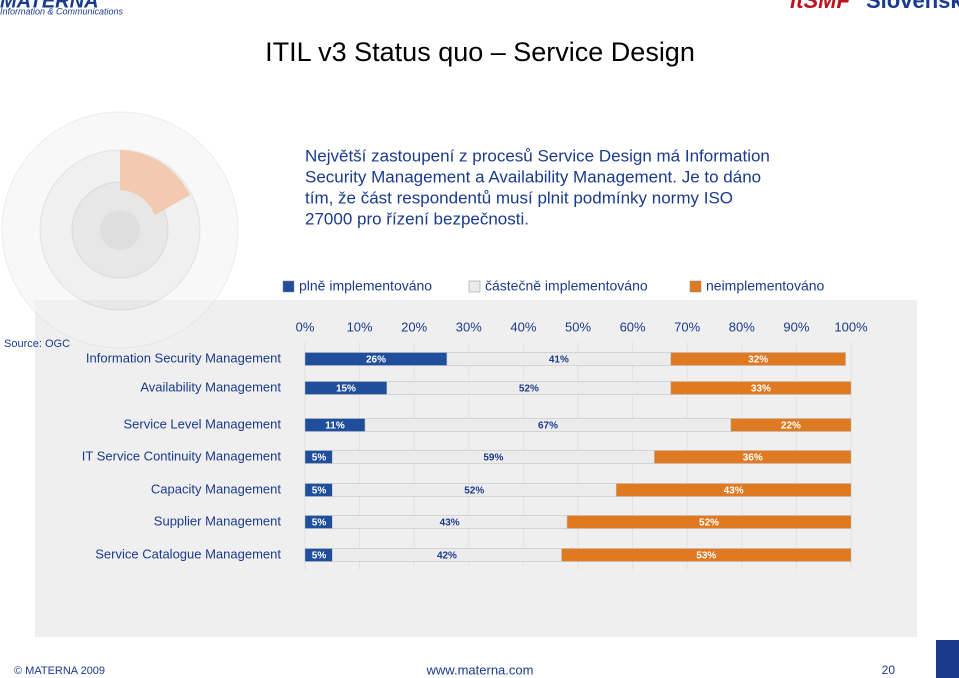 Image resolution: width=959 pixels, height=678 pixels. What do you see at coordinates (183, 357) in the screenshot?
I see `y-tick-label: Information Security Management` at bounding box center [183, 357].